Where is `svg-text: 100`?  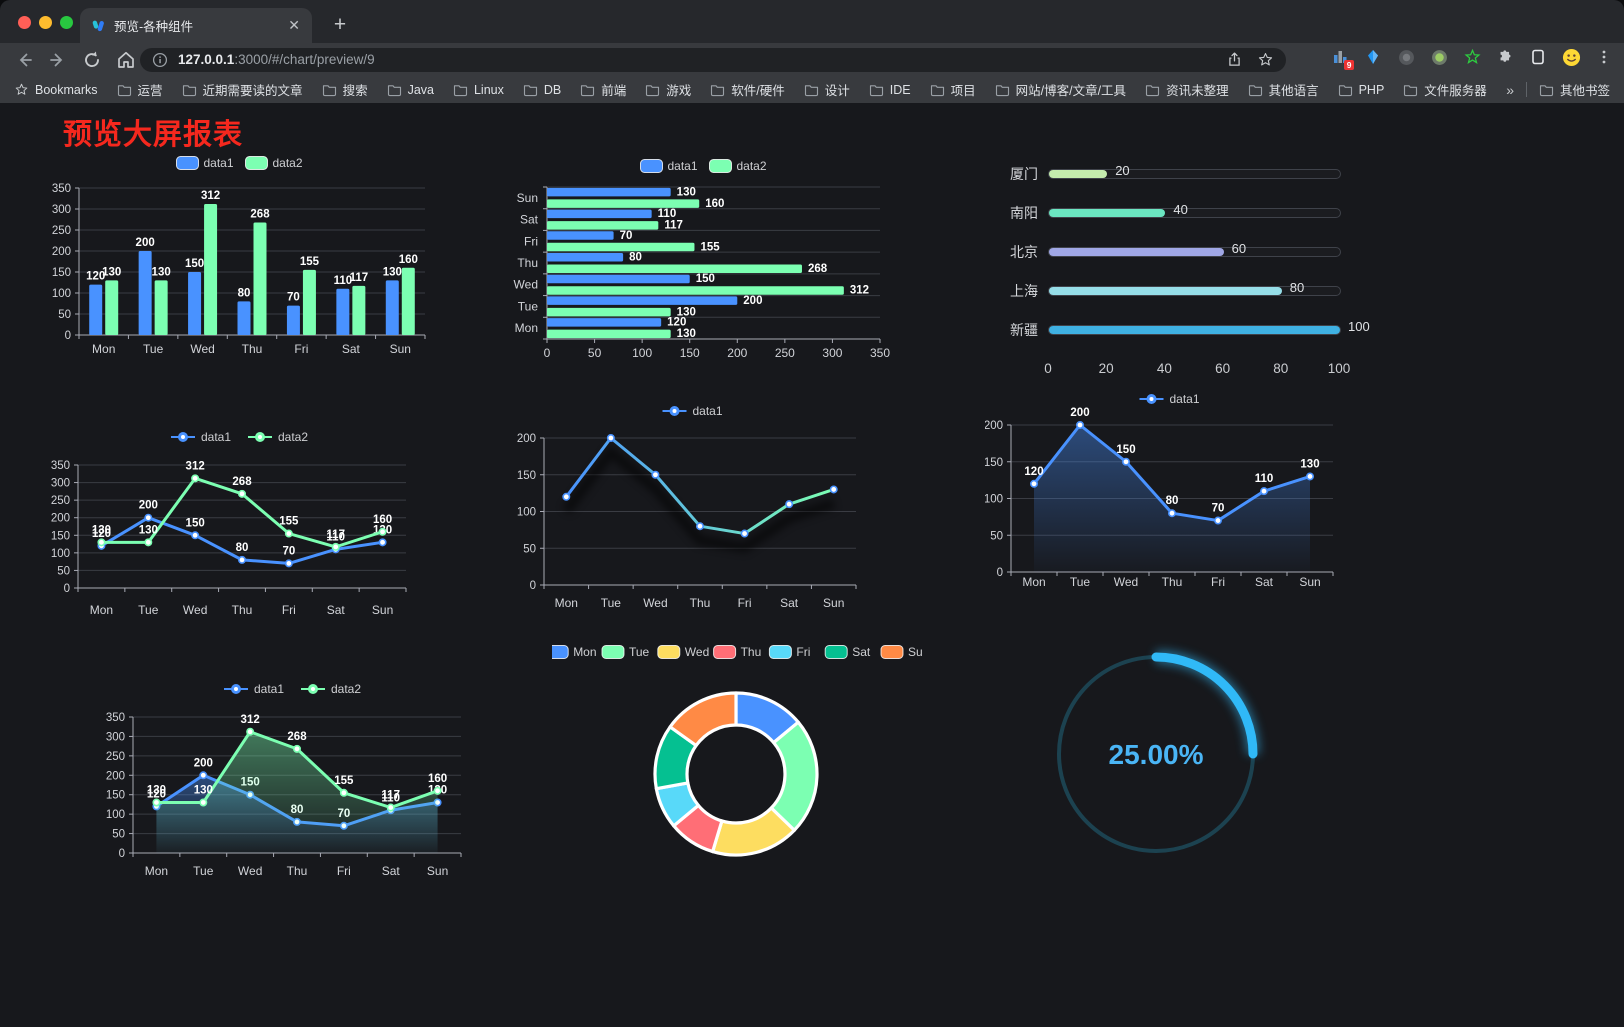
svg-text: 100 is located at coordinates (642, 353).